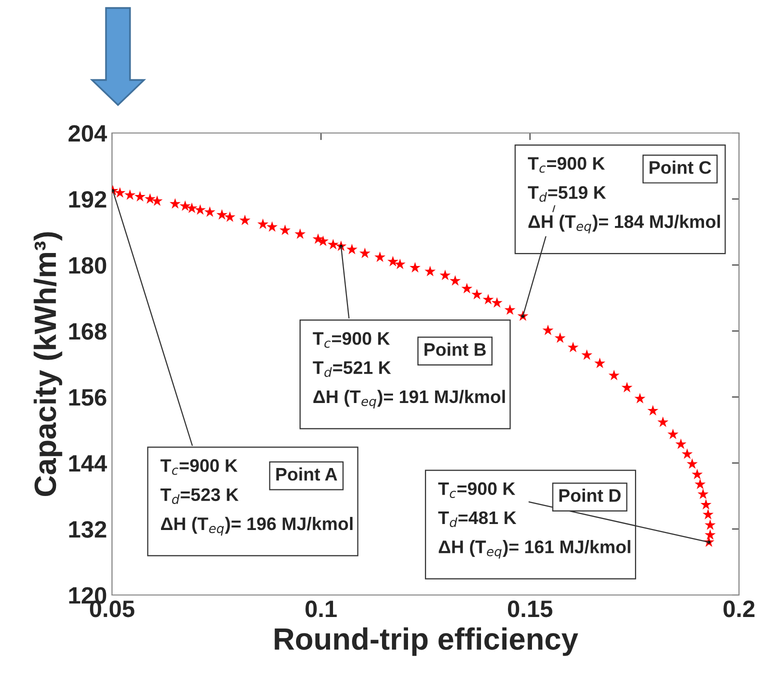 This screenshot has height=674, width=773. Describe the element at coordinates (351, 369) in the screenshot. I see `annotation: T$_{d}$=521 K` at that location.